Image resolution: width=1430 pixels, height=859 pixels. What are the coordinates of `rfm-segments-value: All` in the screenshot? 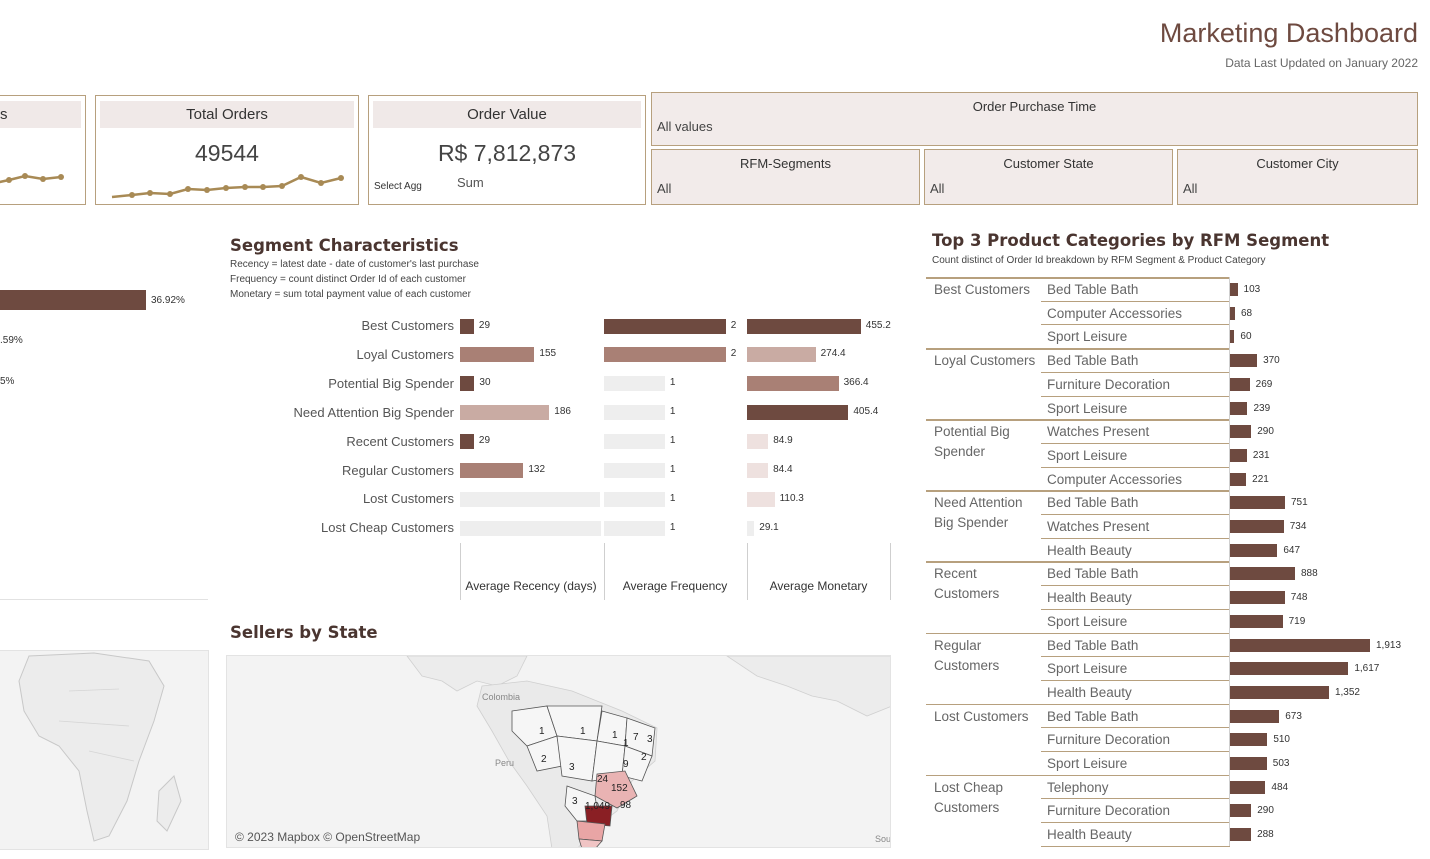 It's located at (664, 188).